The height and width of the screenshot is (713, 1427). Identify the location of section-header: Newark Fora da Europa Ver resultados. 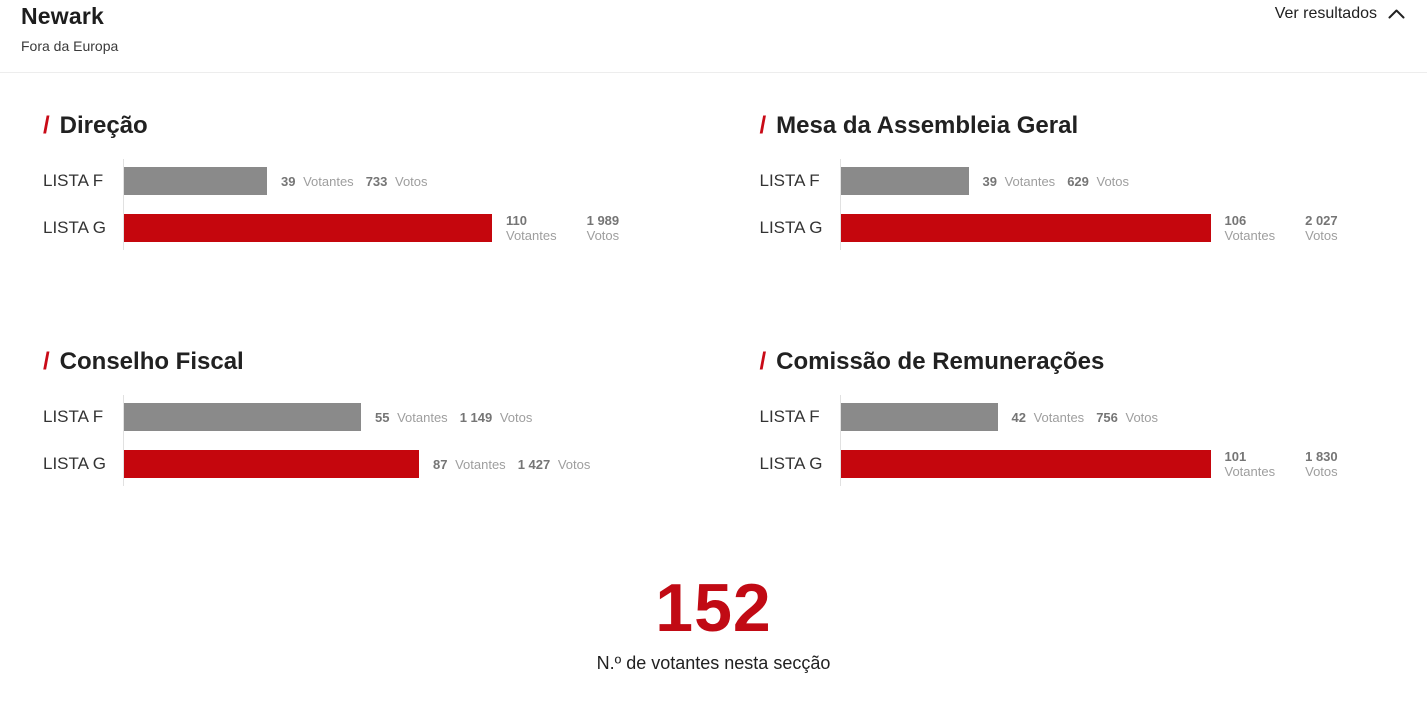
(713, 36).